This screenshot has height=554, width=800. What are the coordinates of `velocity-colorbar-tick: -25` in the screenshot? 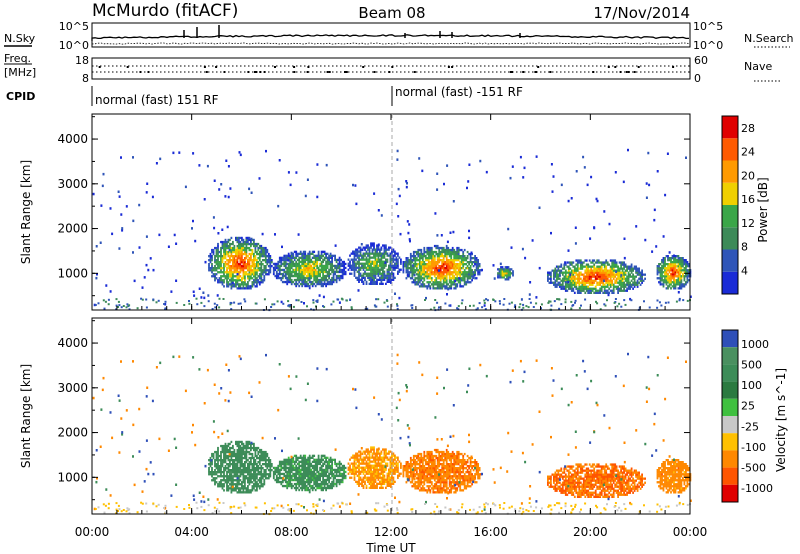 It's located at (750, 426).